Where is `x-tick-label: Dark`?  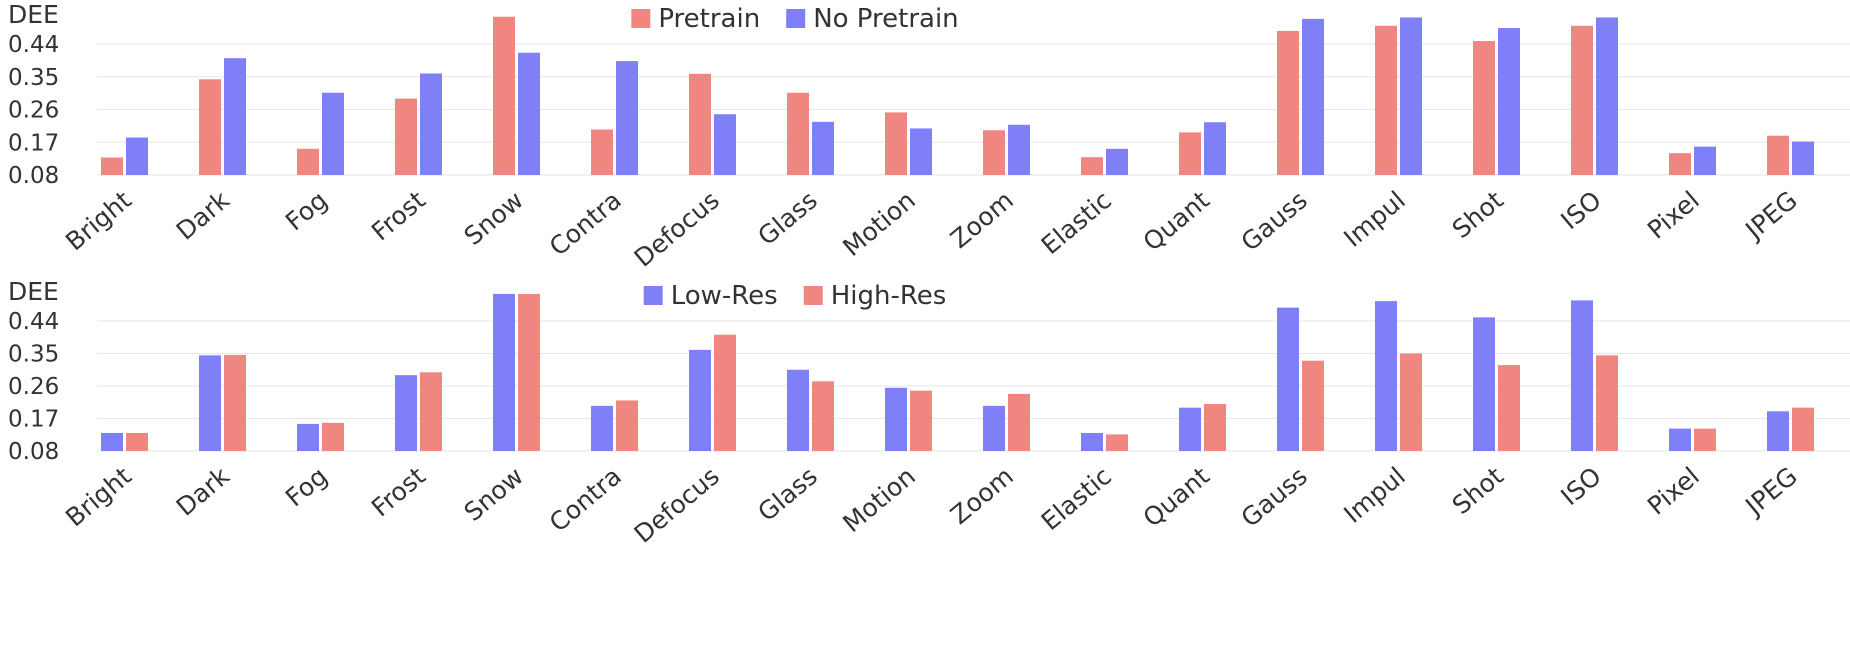
x-tick-label: Dark is located at coordinates (203, 215).